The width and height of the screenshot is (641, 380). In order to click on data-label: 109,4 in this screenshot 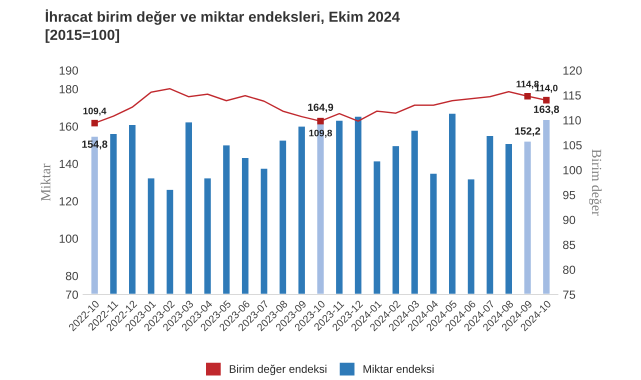, I will do `click(94, 112)`.